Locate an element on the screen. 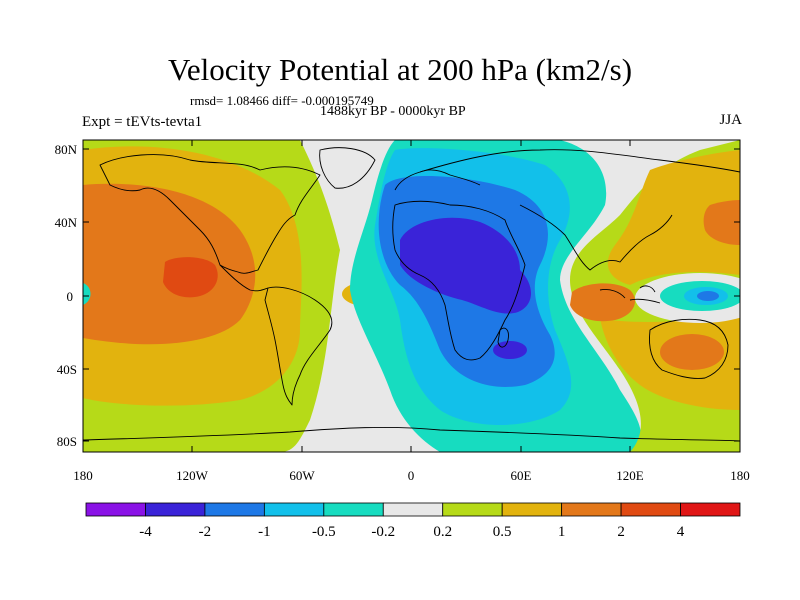 The width and height of the screenshot is (800, 600). coast-africa is located at coordinates (459, 280).